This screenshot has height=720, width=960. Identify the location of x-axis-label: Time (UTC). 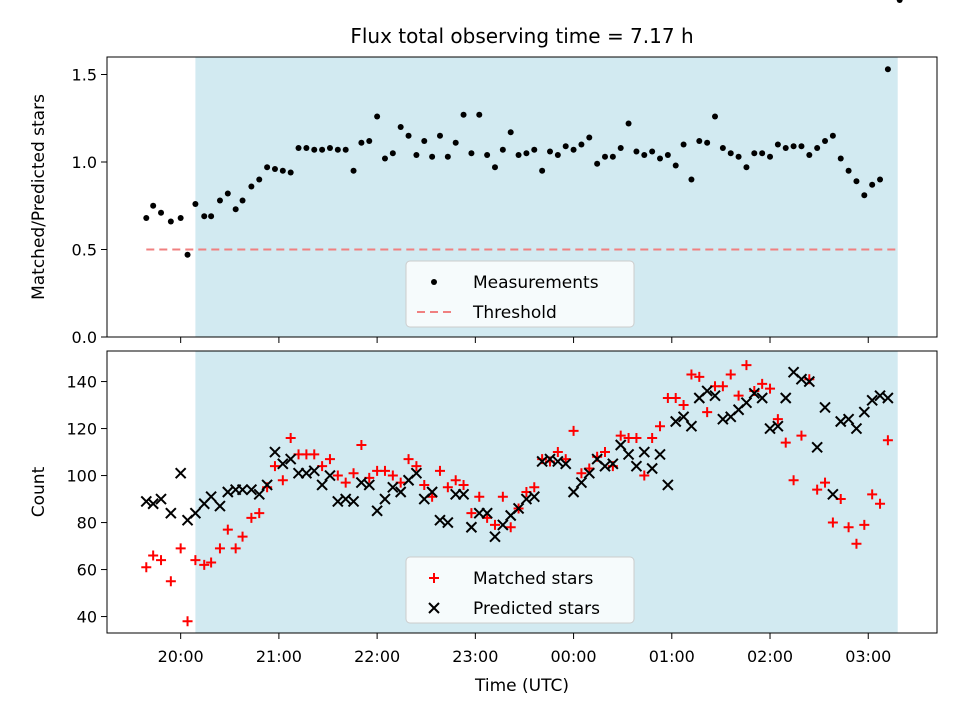
(521, 686).